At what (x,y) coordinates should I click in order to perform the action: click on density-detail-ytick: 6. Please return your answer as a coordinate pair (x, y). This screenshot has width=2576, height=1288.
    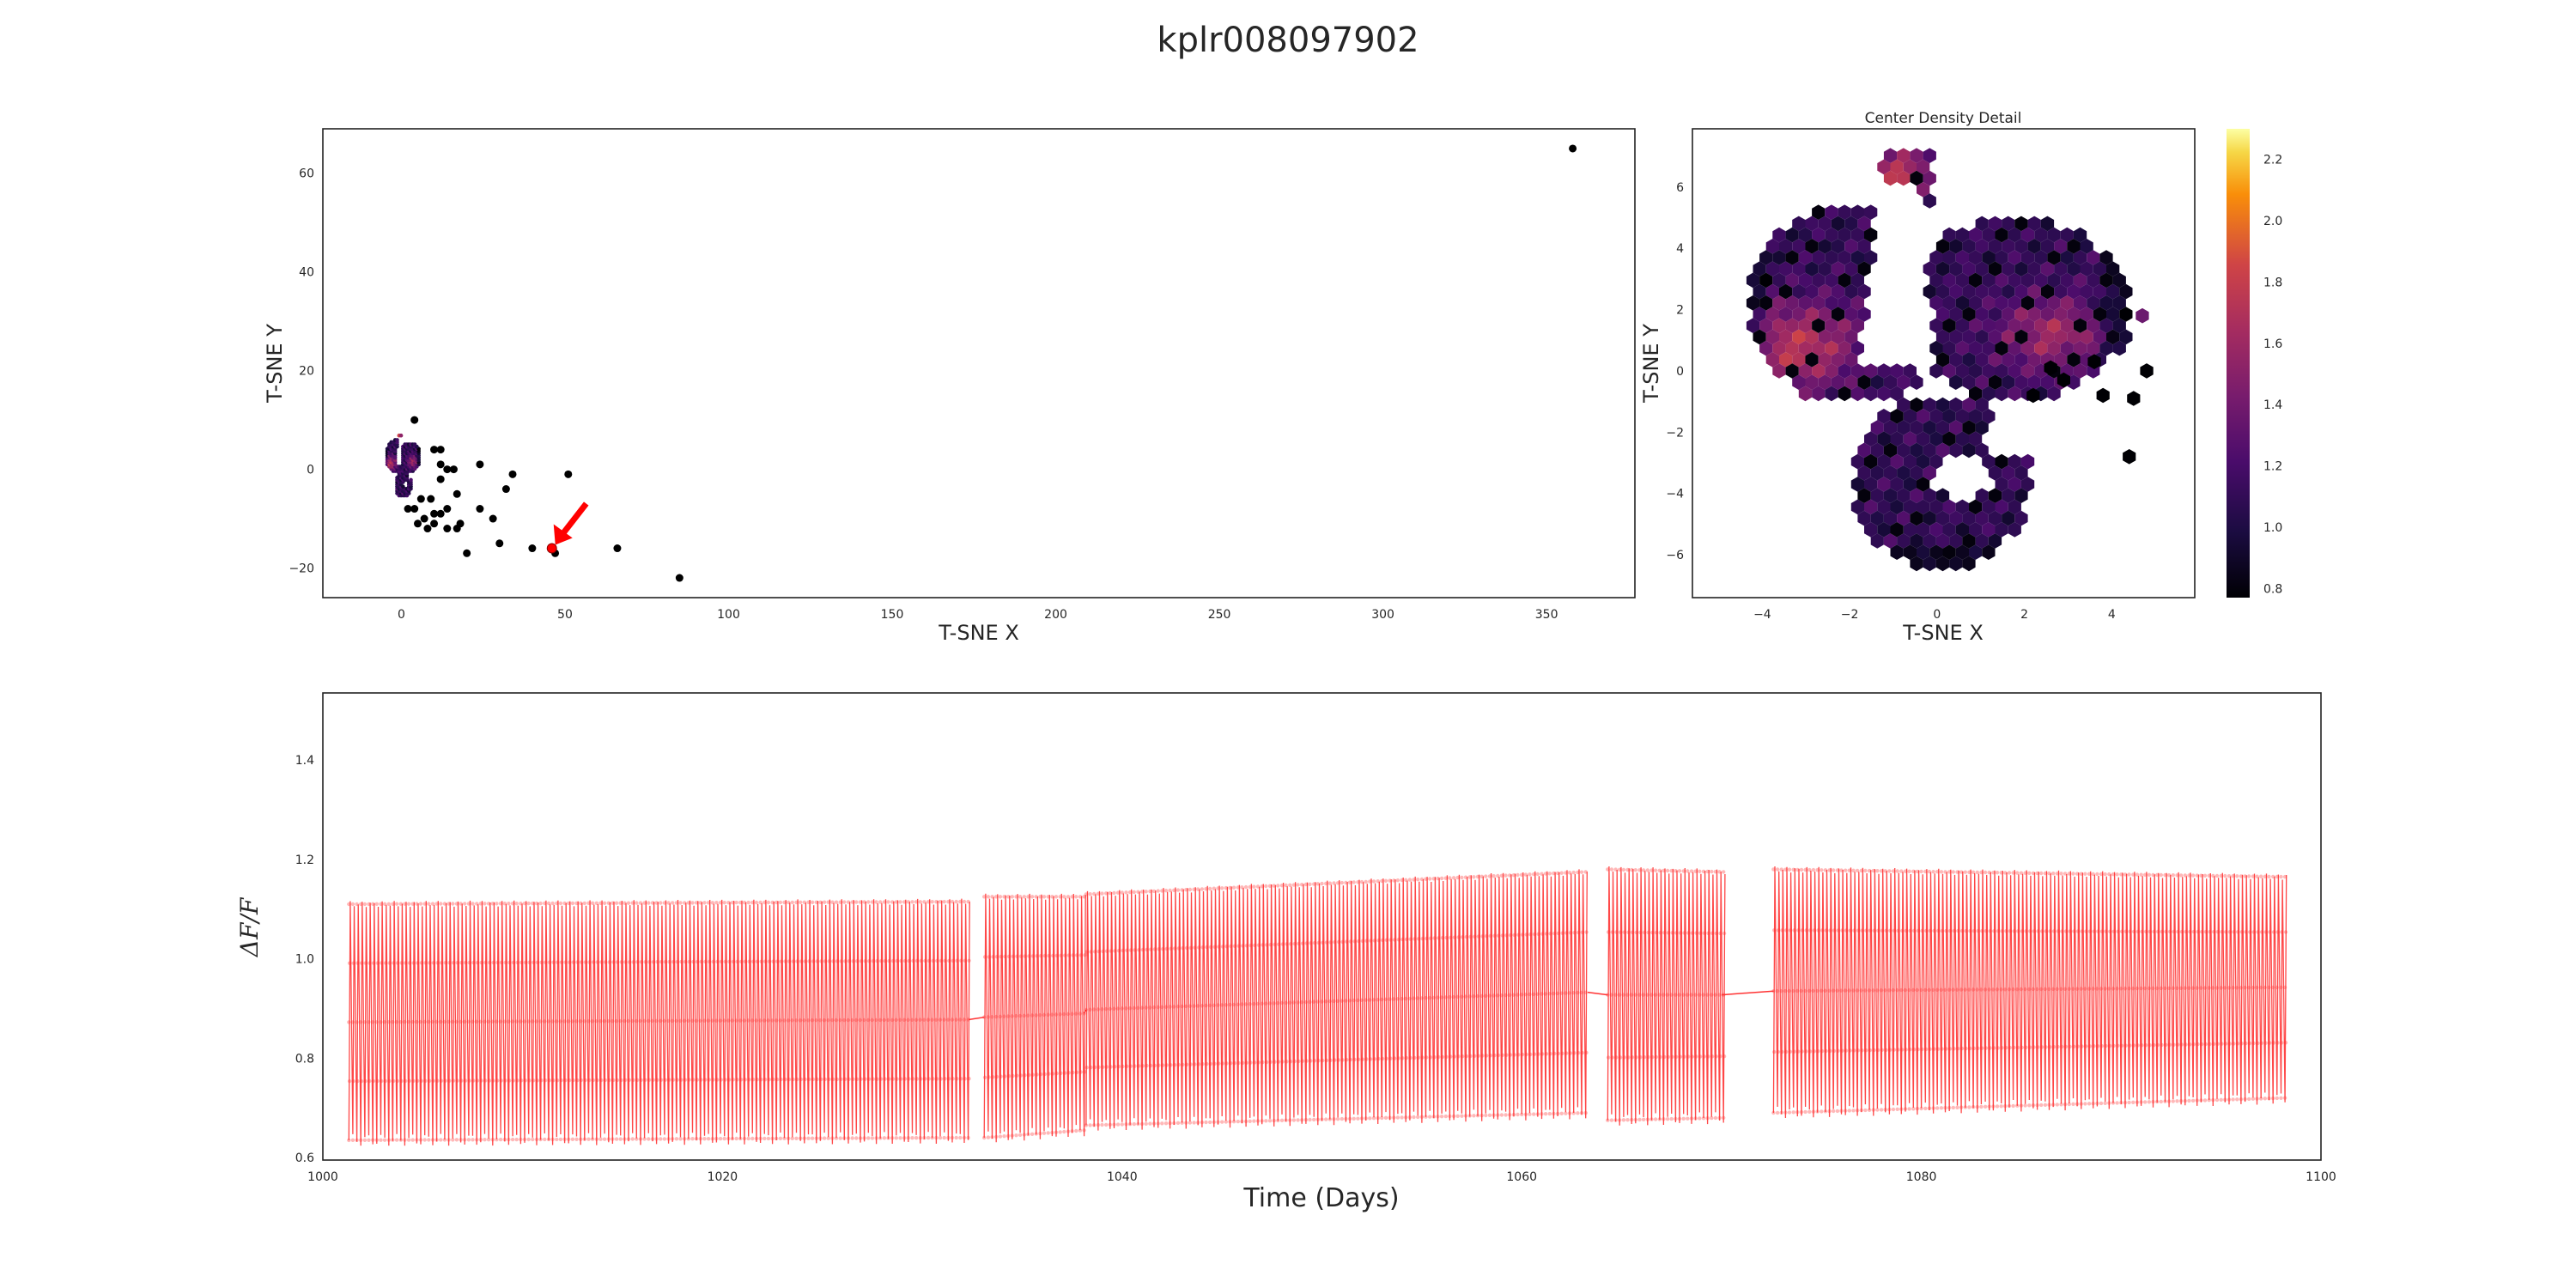
    Looking at the image, I should click on (1680, 188).